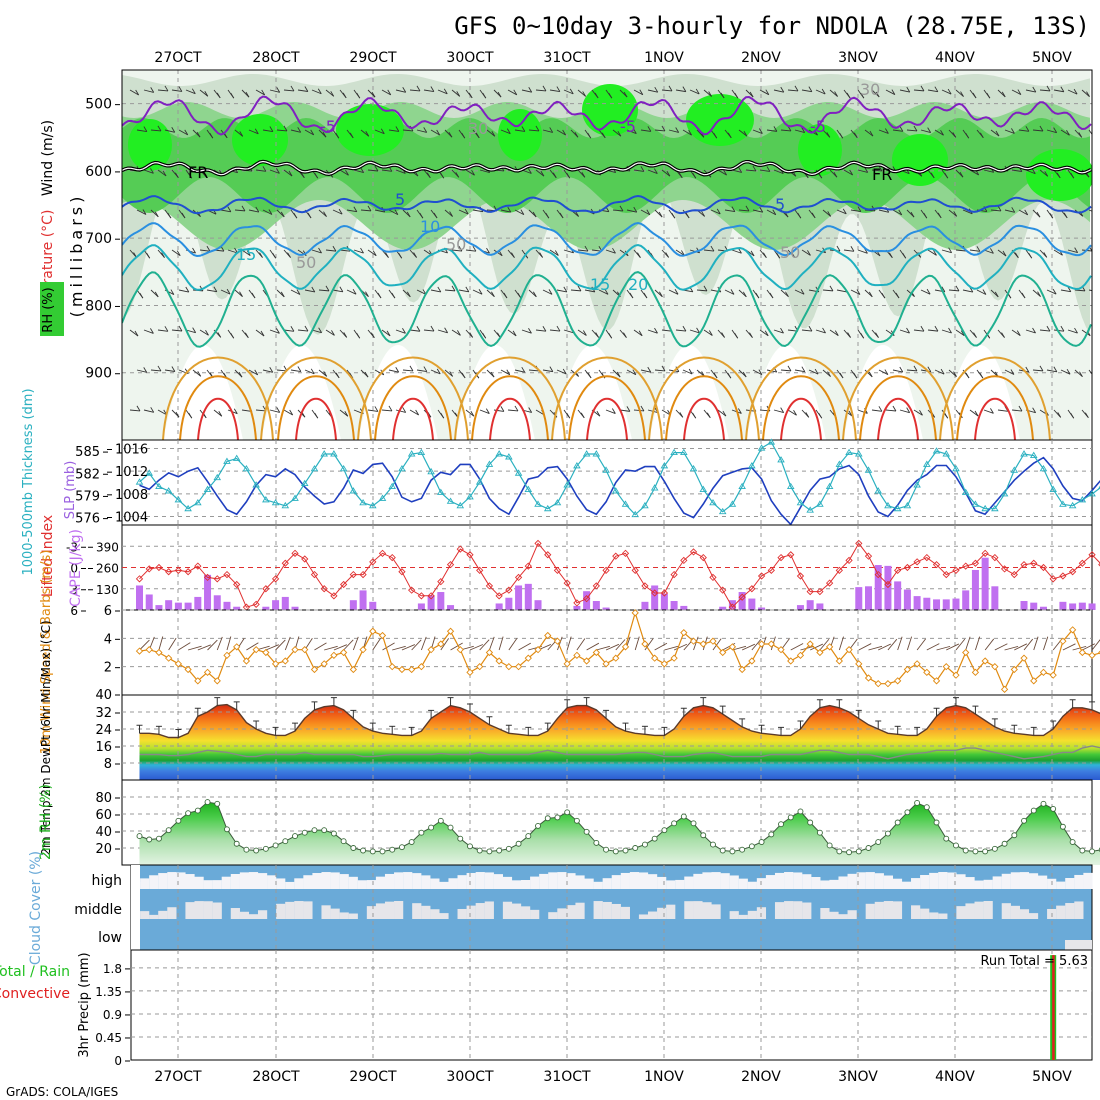 The height and width of the screenshot is (1100, 1100). What do you see at coordinates (46, 652) in the screenshot?
I see `wind-speed-axis-label: 10m Wind Speed & Barbs (m/s)` at bounding box center [46, 652].